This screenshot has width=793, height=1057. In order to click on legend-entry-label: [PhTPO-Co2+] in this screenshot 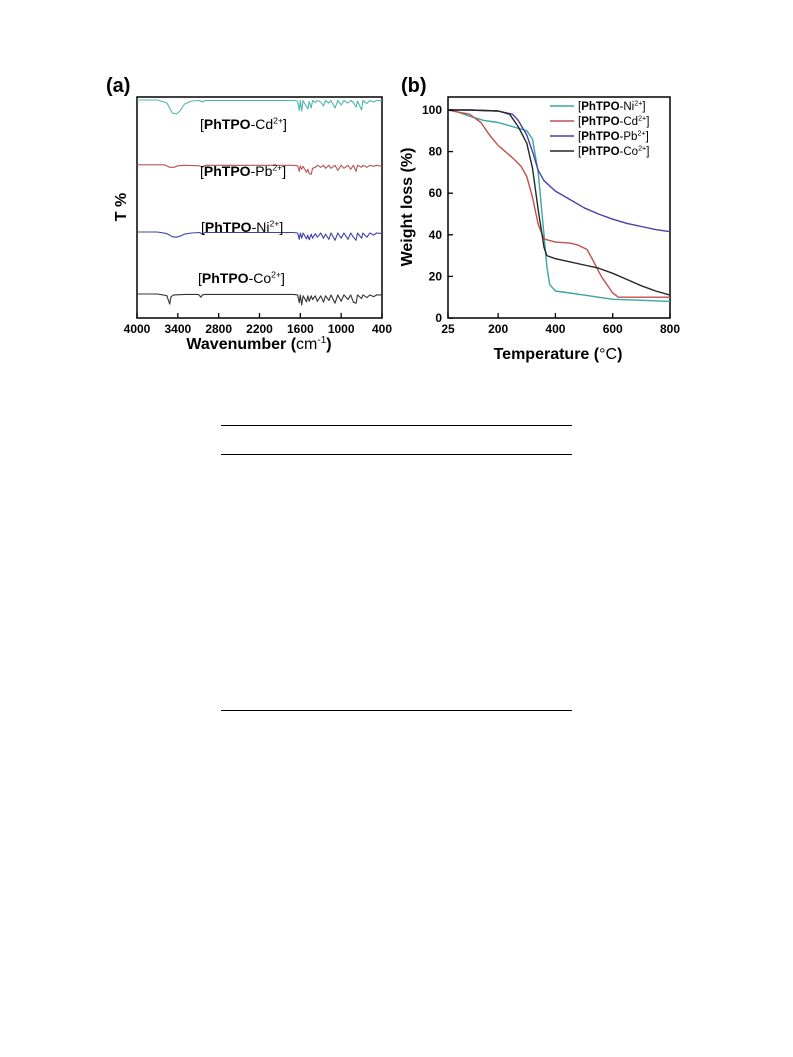, I will do `click(613, 151)`.